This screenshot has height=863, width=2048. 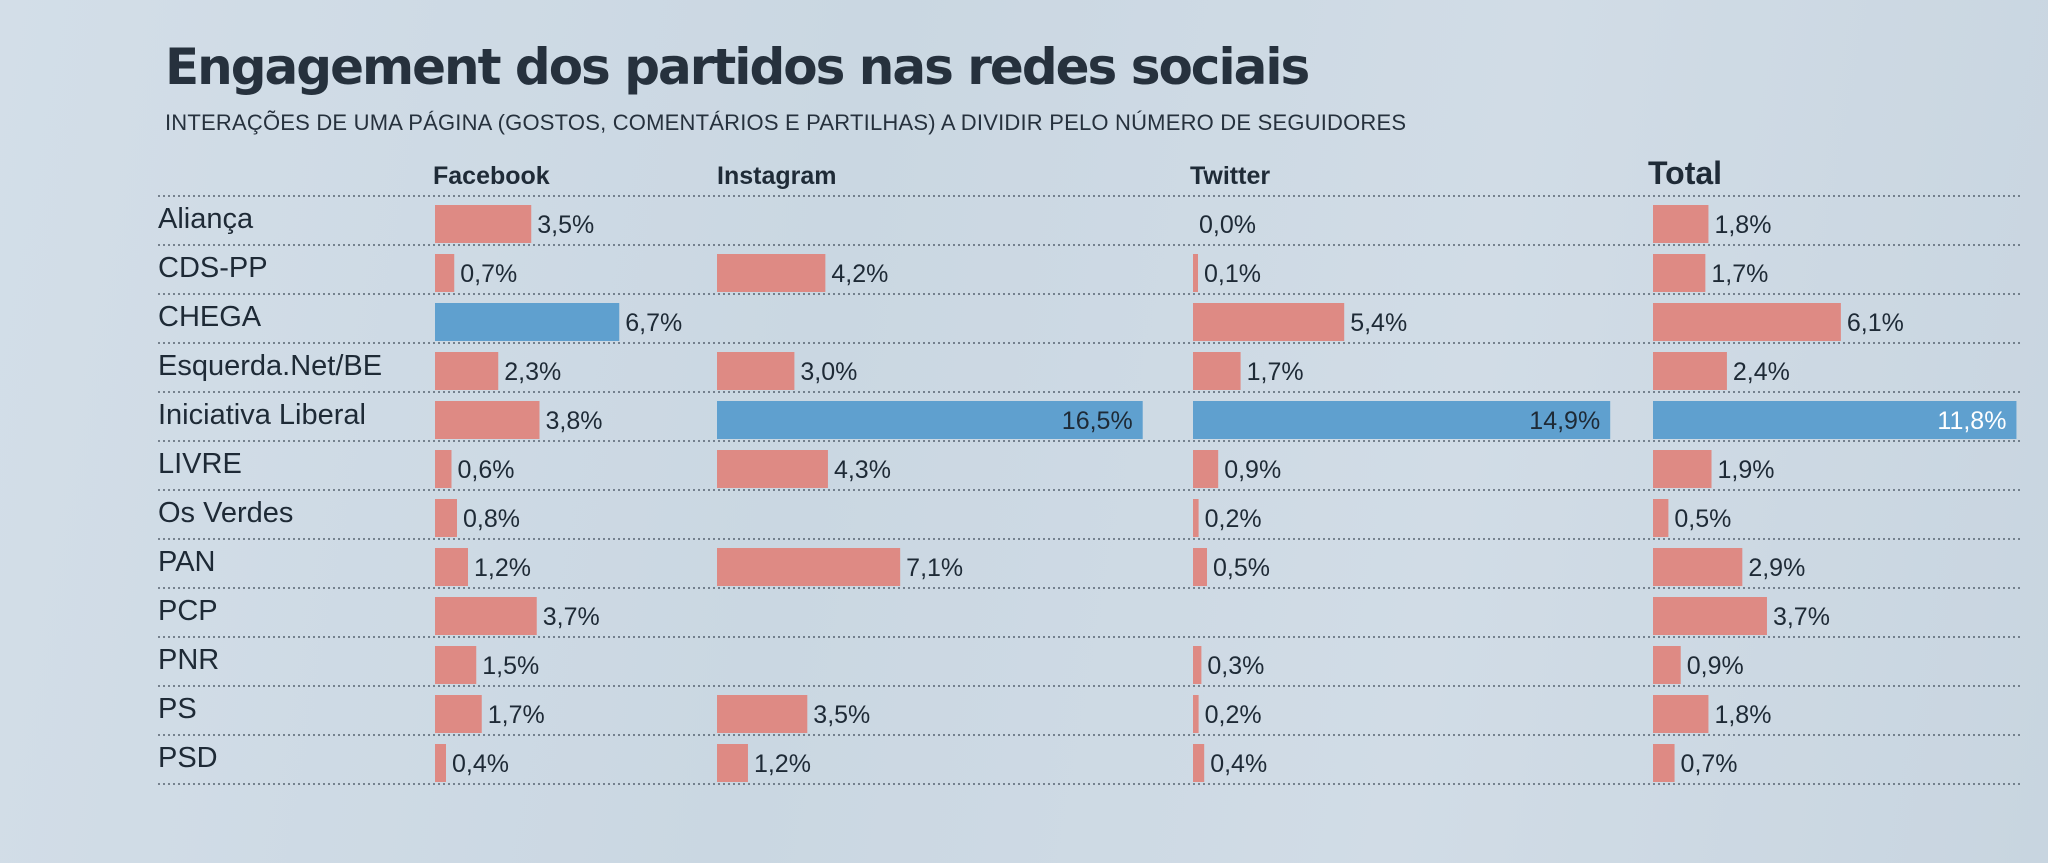 What do you see at coordinates (188, 611) in the screenshot?
I see `category-label: PCP` at bounding box center [188, 611].